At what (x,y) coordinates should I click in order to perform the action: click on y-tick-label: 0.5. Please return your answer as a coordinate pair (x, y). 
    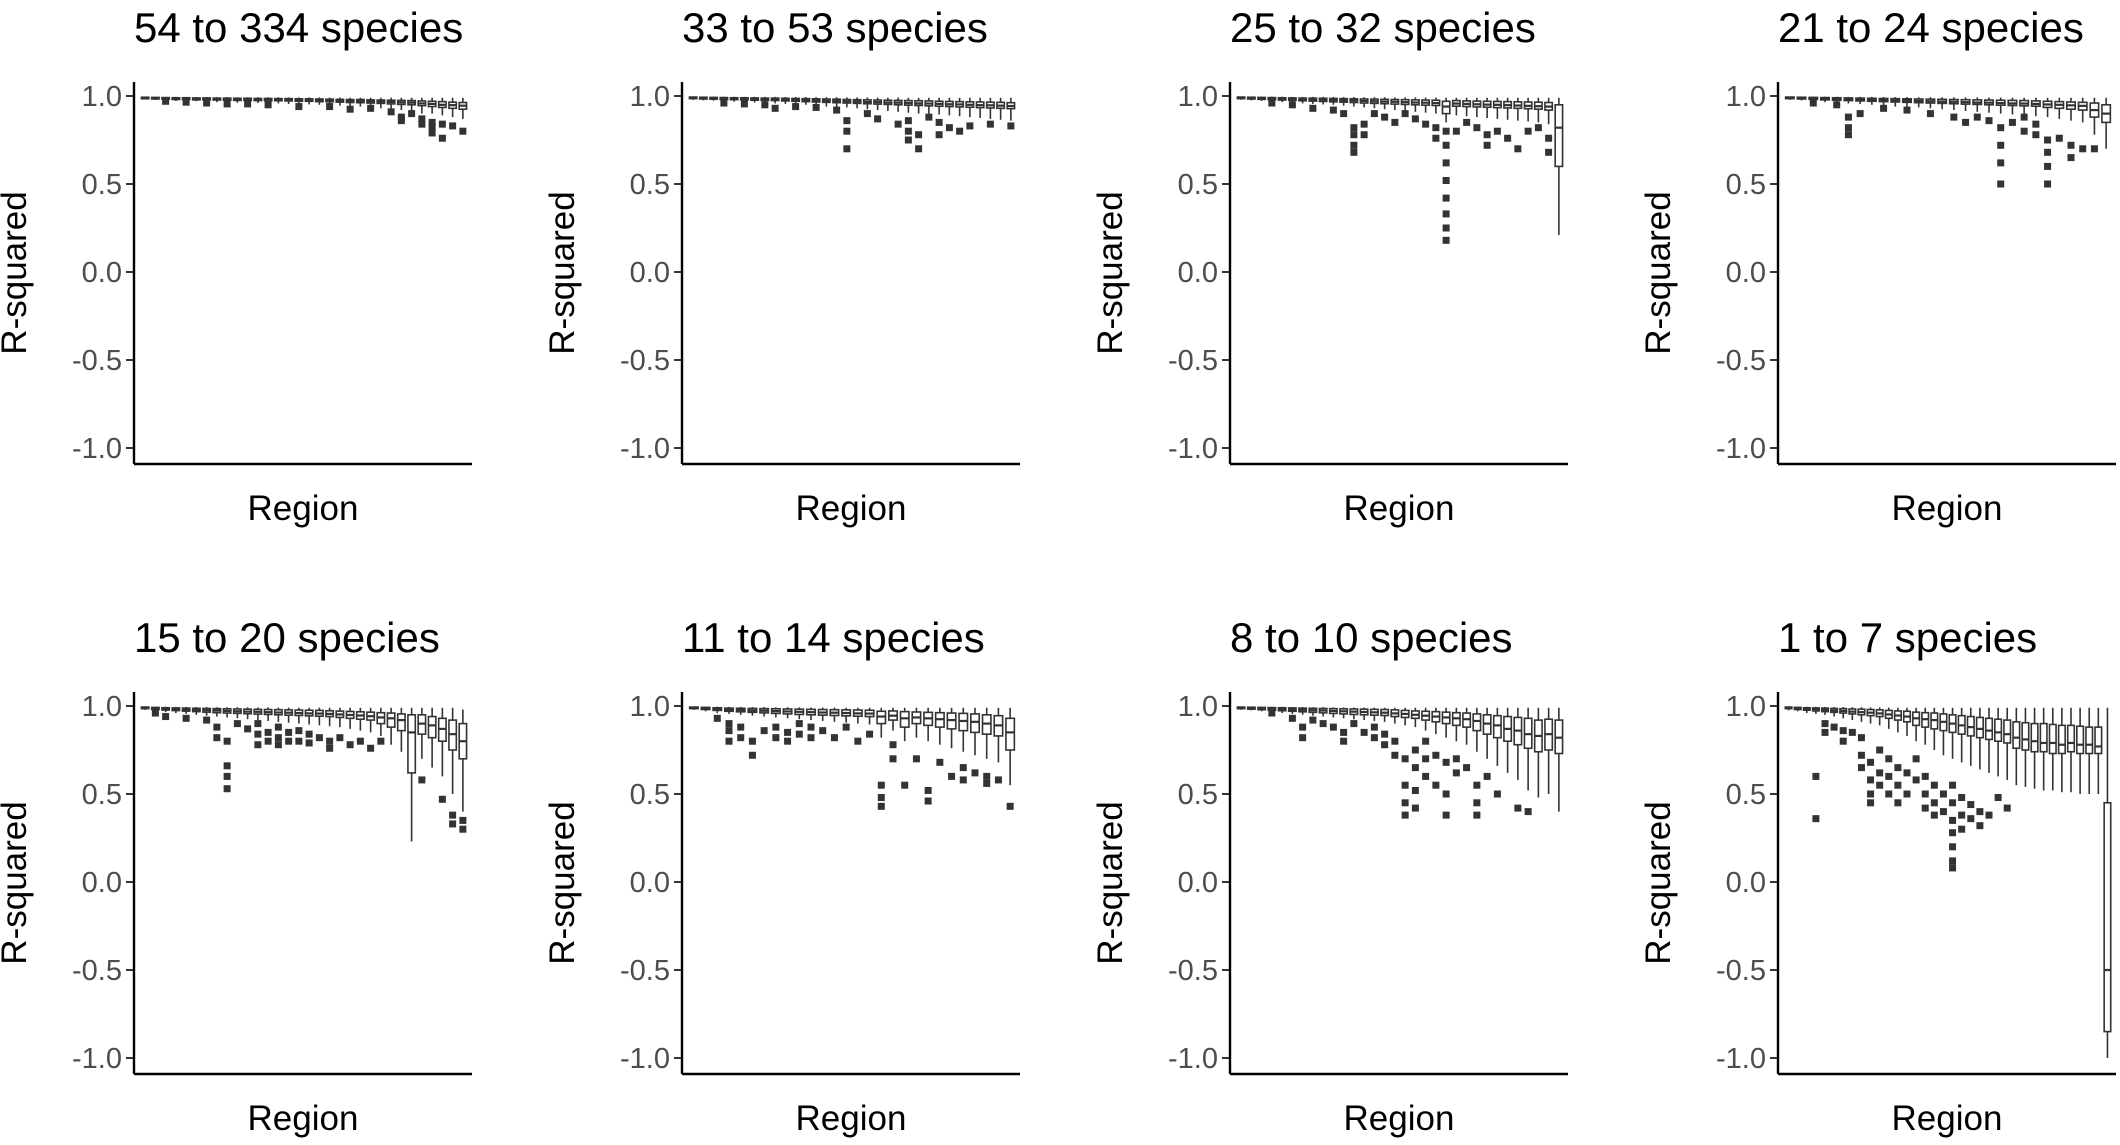
    Looking at the image, I should click on (650, 795).